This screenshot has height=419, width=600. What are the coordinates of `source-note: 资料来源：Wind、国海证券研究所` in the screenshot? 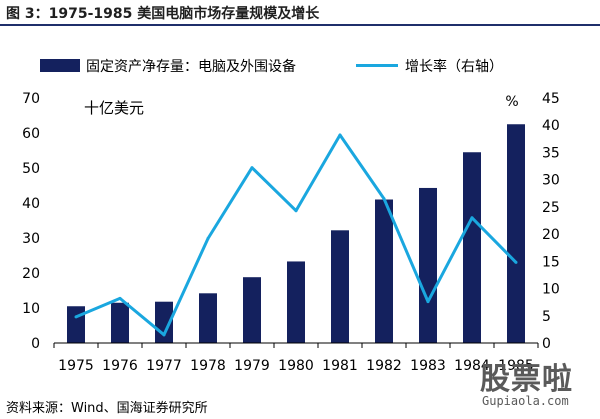 It's located at (107, 408).